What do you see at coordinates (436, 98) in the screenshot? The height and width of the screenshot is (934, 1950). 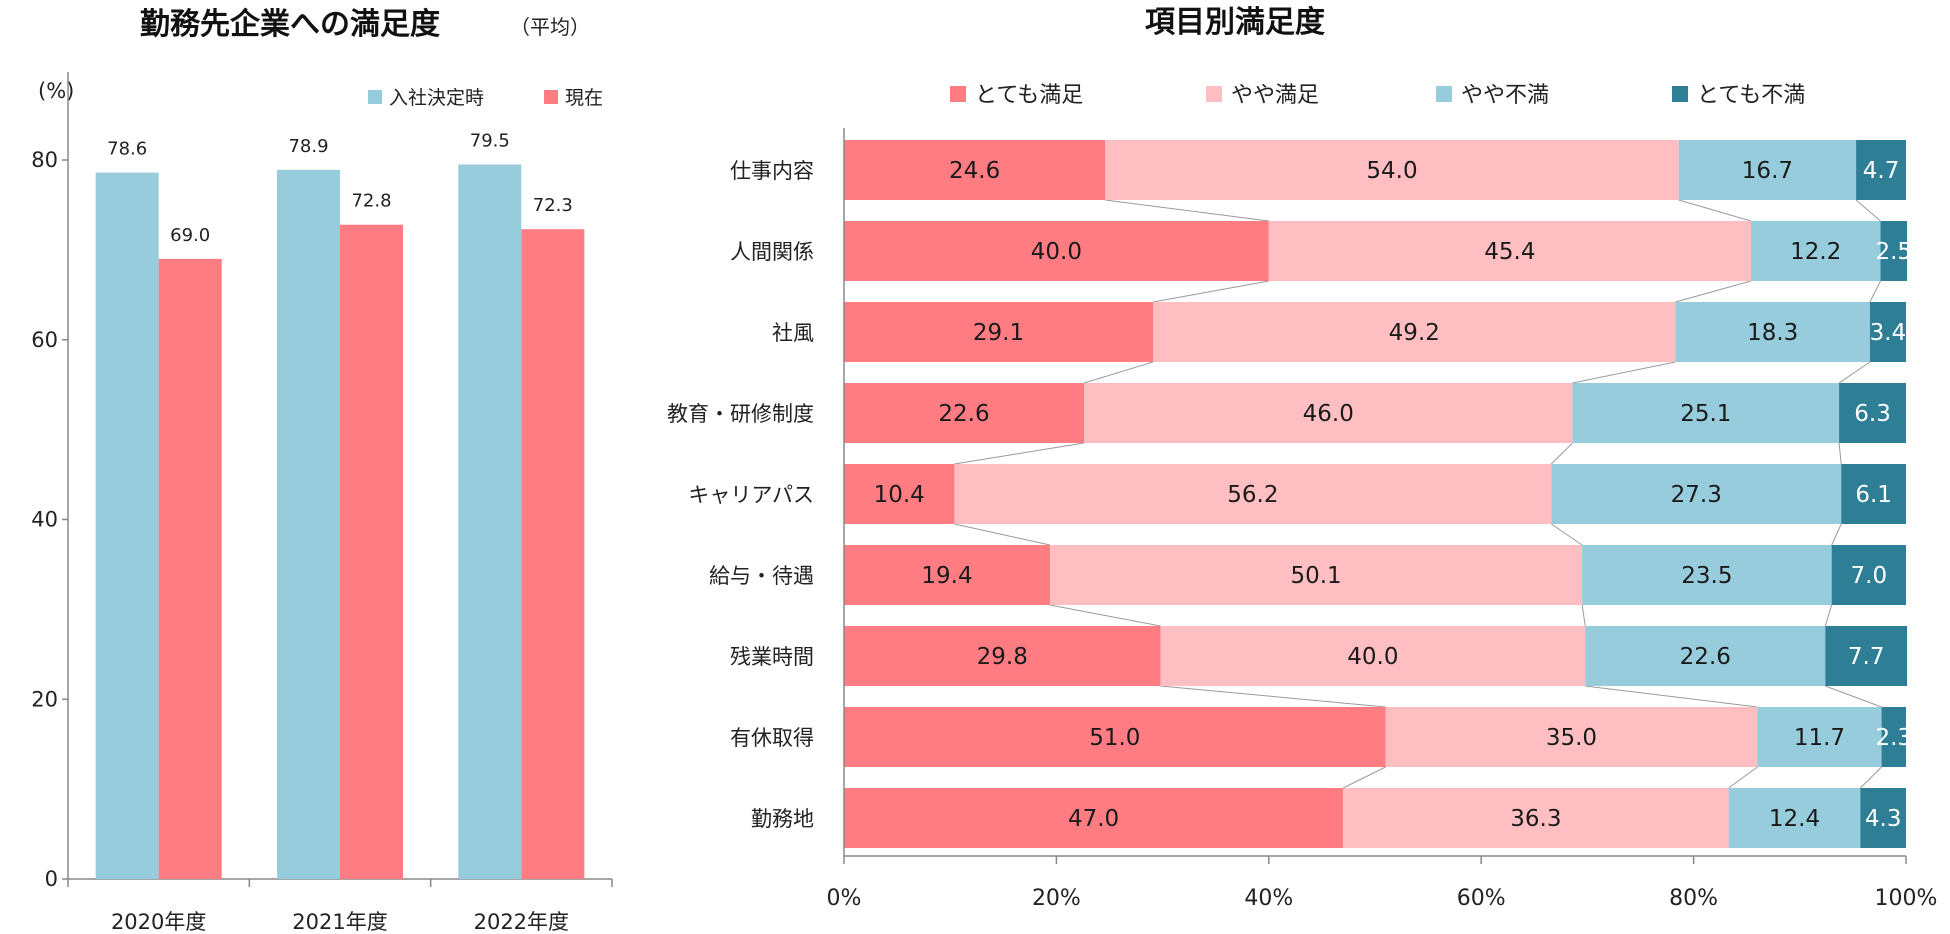 I see `legend-label: 入社決定時` at bounding box center [436, 98].